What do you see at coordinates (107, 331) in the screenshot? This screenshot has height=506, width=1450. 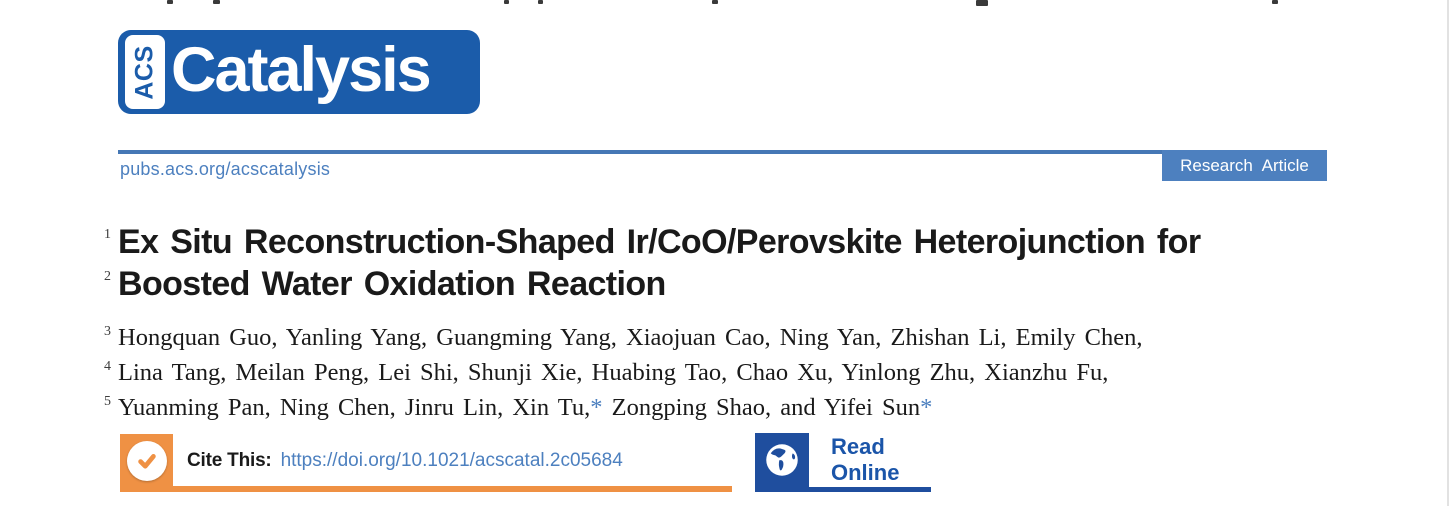 I see `line-number: 3` at bounding box center [107, 331].